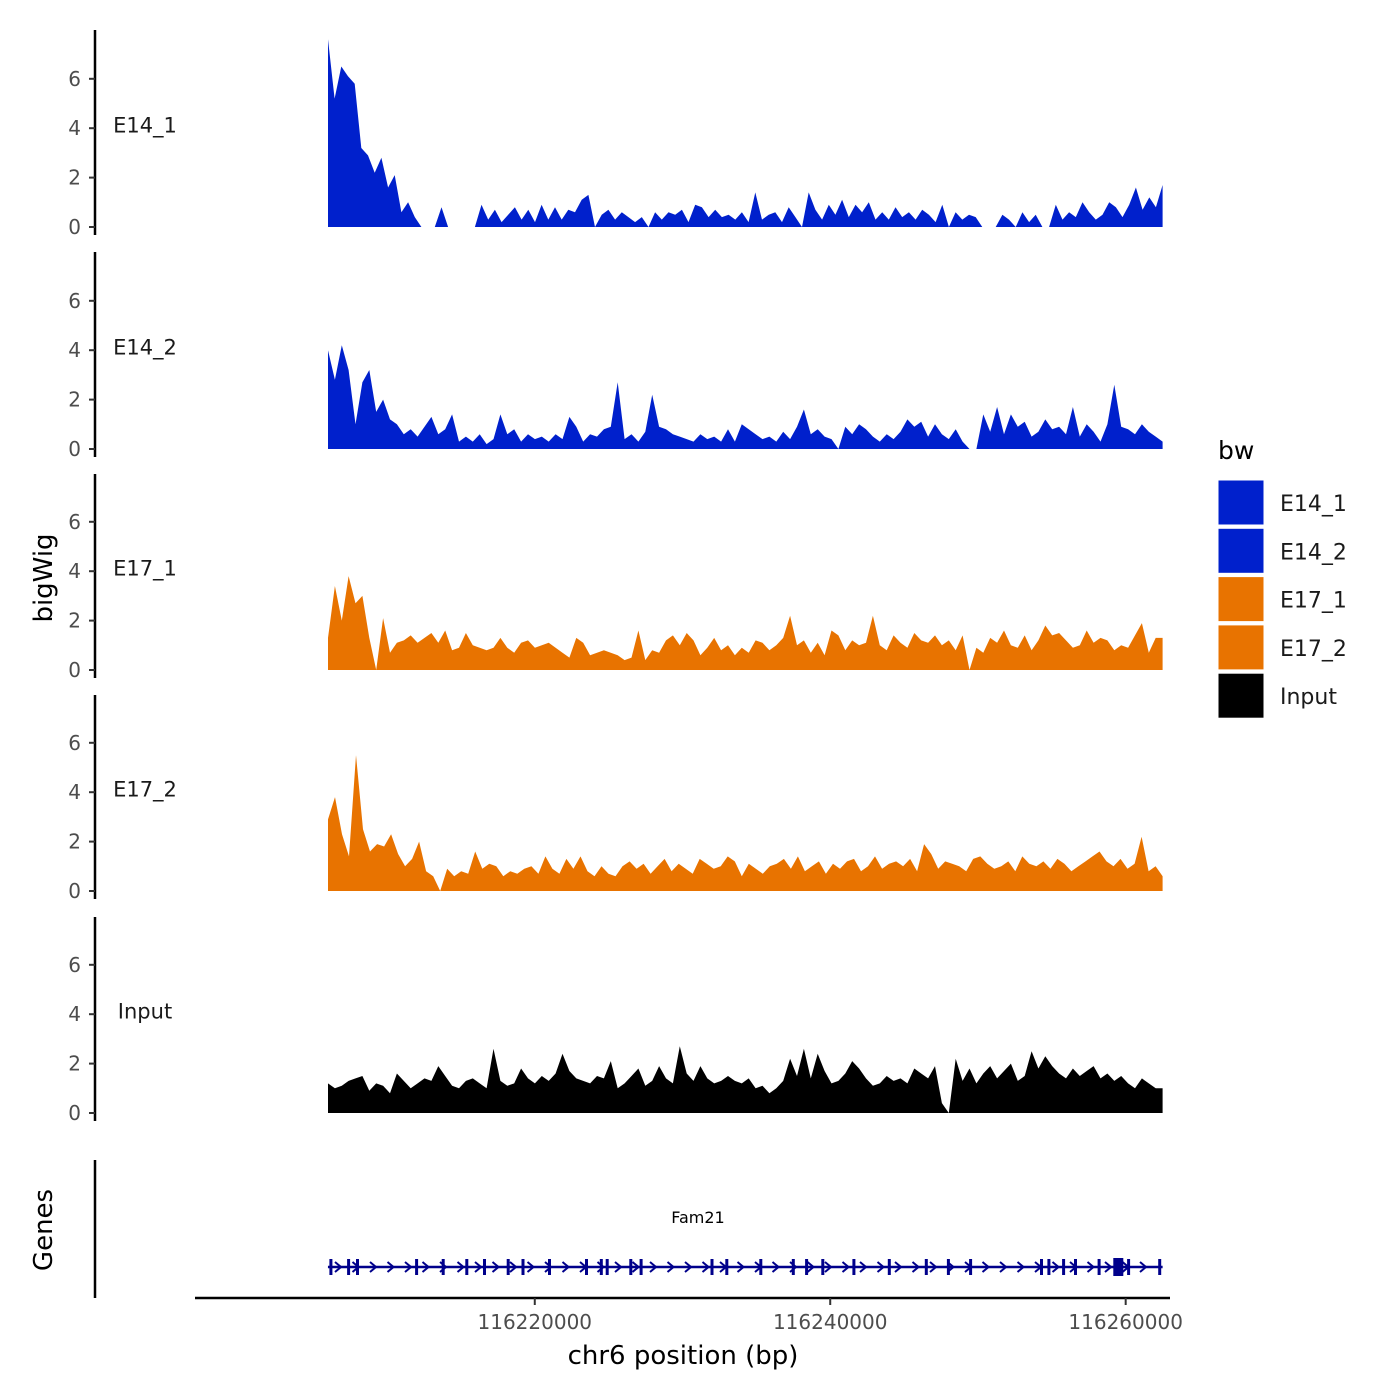 This screenshot has height=1400, width=1400. I want to click on track-label: E14_2, so click(145, 348).